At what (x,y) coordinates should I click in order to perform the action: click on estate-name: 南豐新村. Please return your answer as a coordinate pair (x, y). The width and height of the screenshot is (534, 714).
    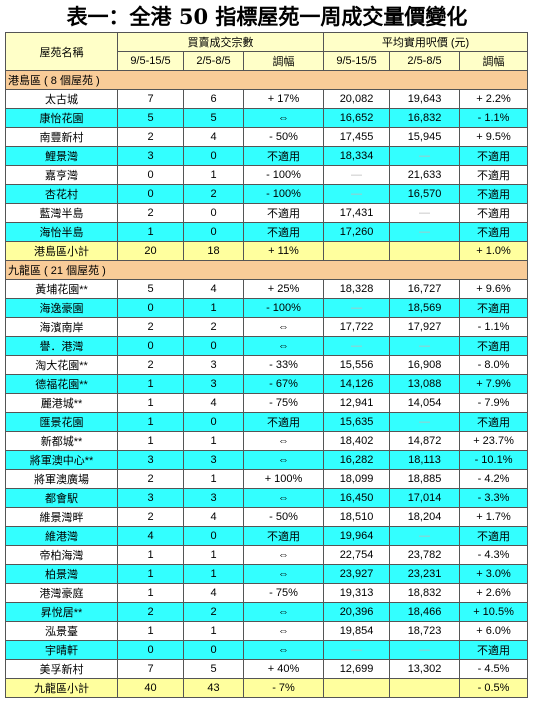
    Looking at the image, I should click on (61, 137).